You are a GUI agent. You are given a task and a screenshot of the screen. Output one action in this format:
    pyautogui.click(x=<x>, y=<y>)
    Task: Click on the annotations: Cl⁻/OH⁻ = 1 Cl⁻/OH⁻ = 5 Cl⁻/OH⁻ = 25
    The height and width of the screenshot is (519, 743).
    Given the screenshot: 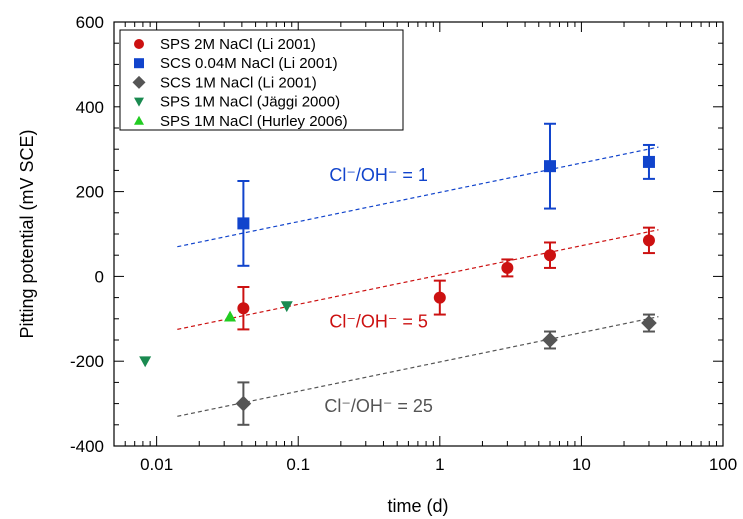 What is the action you would take?
    pyautogui.click(x=378, y=290)
    